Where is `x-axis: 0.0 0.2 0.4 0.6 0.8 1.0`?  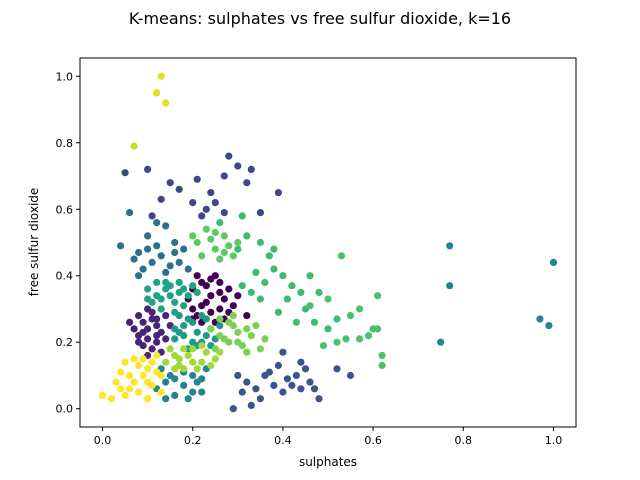 x-axis: 0.0 0.2 0.4 0.6 0.8 1.0 is located at coordinates (328, 437).